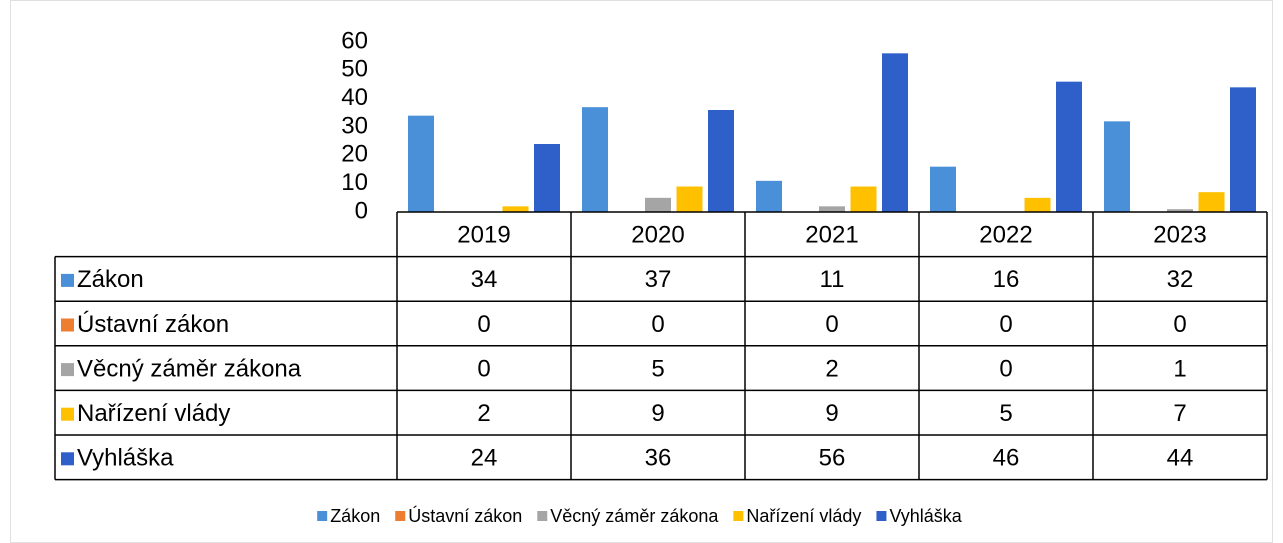 The height and width of the screenshot is (543, 1283). What do you see at coordinates (832, 458) in the screenshot?
I see `table-cell: 56` at bounding box center [832, 458].